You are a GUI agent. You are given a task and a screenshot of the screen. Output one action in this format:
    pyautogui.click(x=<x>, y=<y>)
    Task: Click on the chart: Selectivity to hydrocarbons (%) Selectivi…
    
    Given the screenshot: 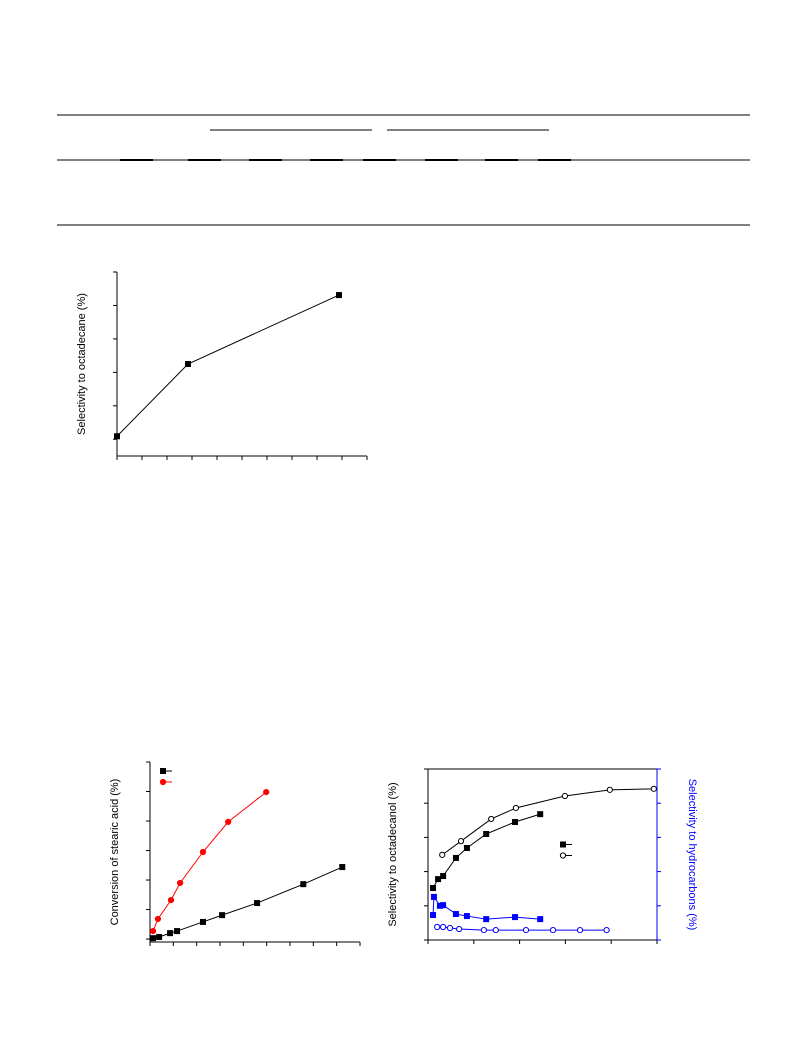 What is the action you would take?
    pyautogui.click(x=542, y=856)
    